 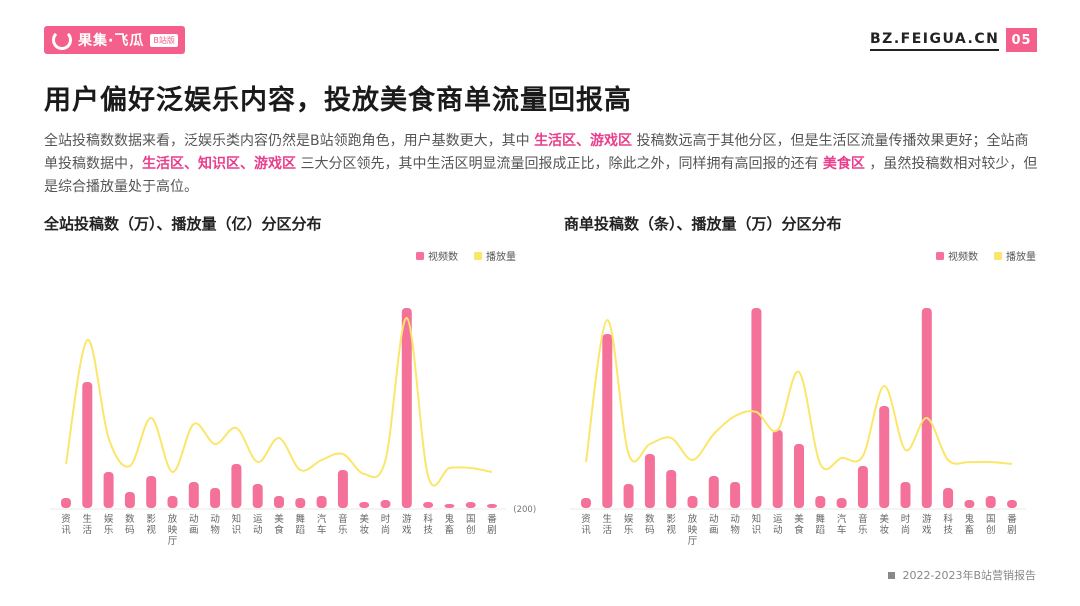 What do you see at coordinates (969, 575) in the screenshot?
I see `footer-text: 2022-2023年B站营销报告` at bounding box center [969, 575].